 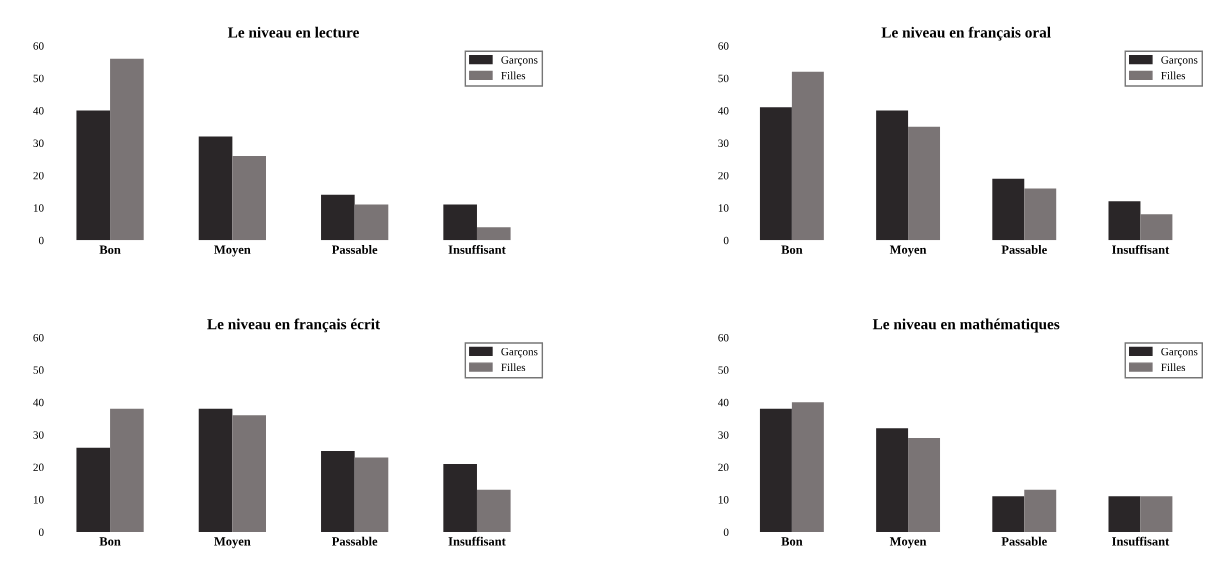 I want to click on chart-title: Le niveau en français écrit, so click(x=294, y=325).